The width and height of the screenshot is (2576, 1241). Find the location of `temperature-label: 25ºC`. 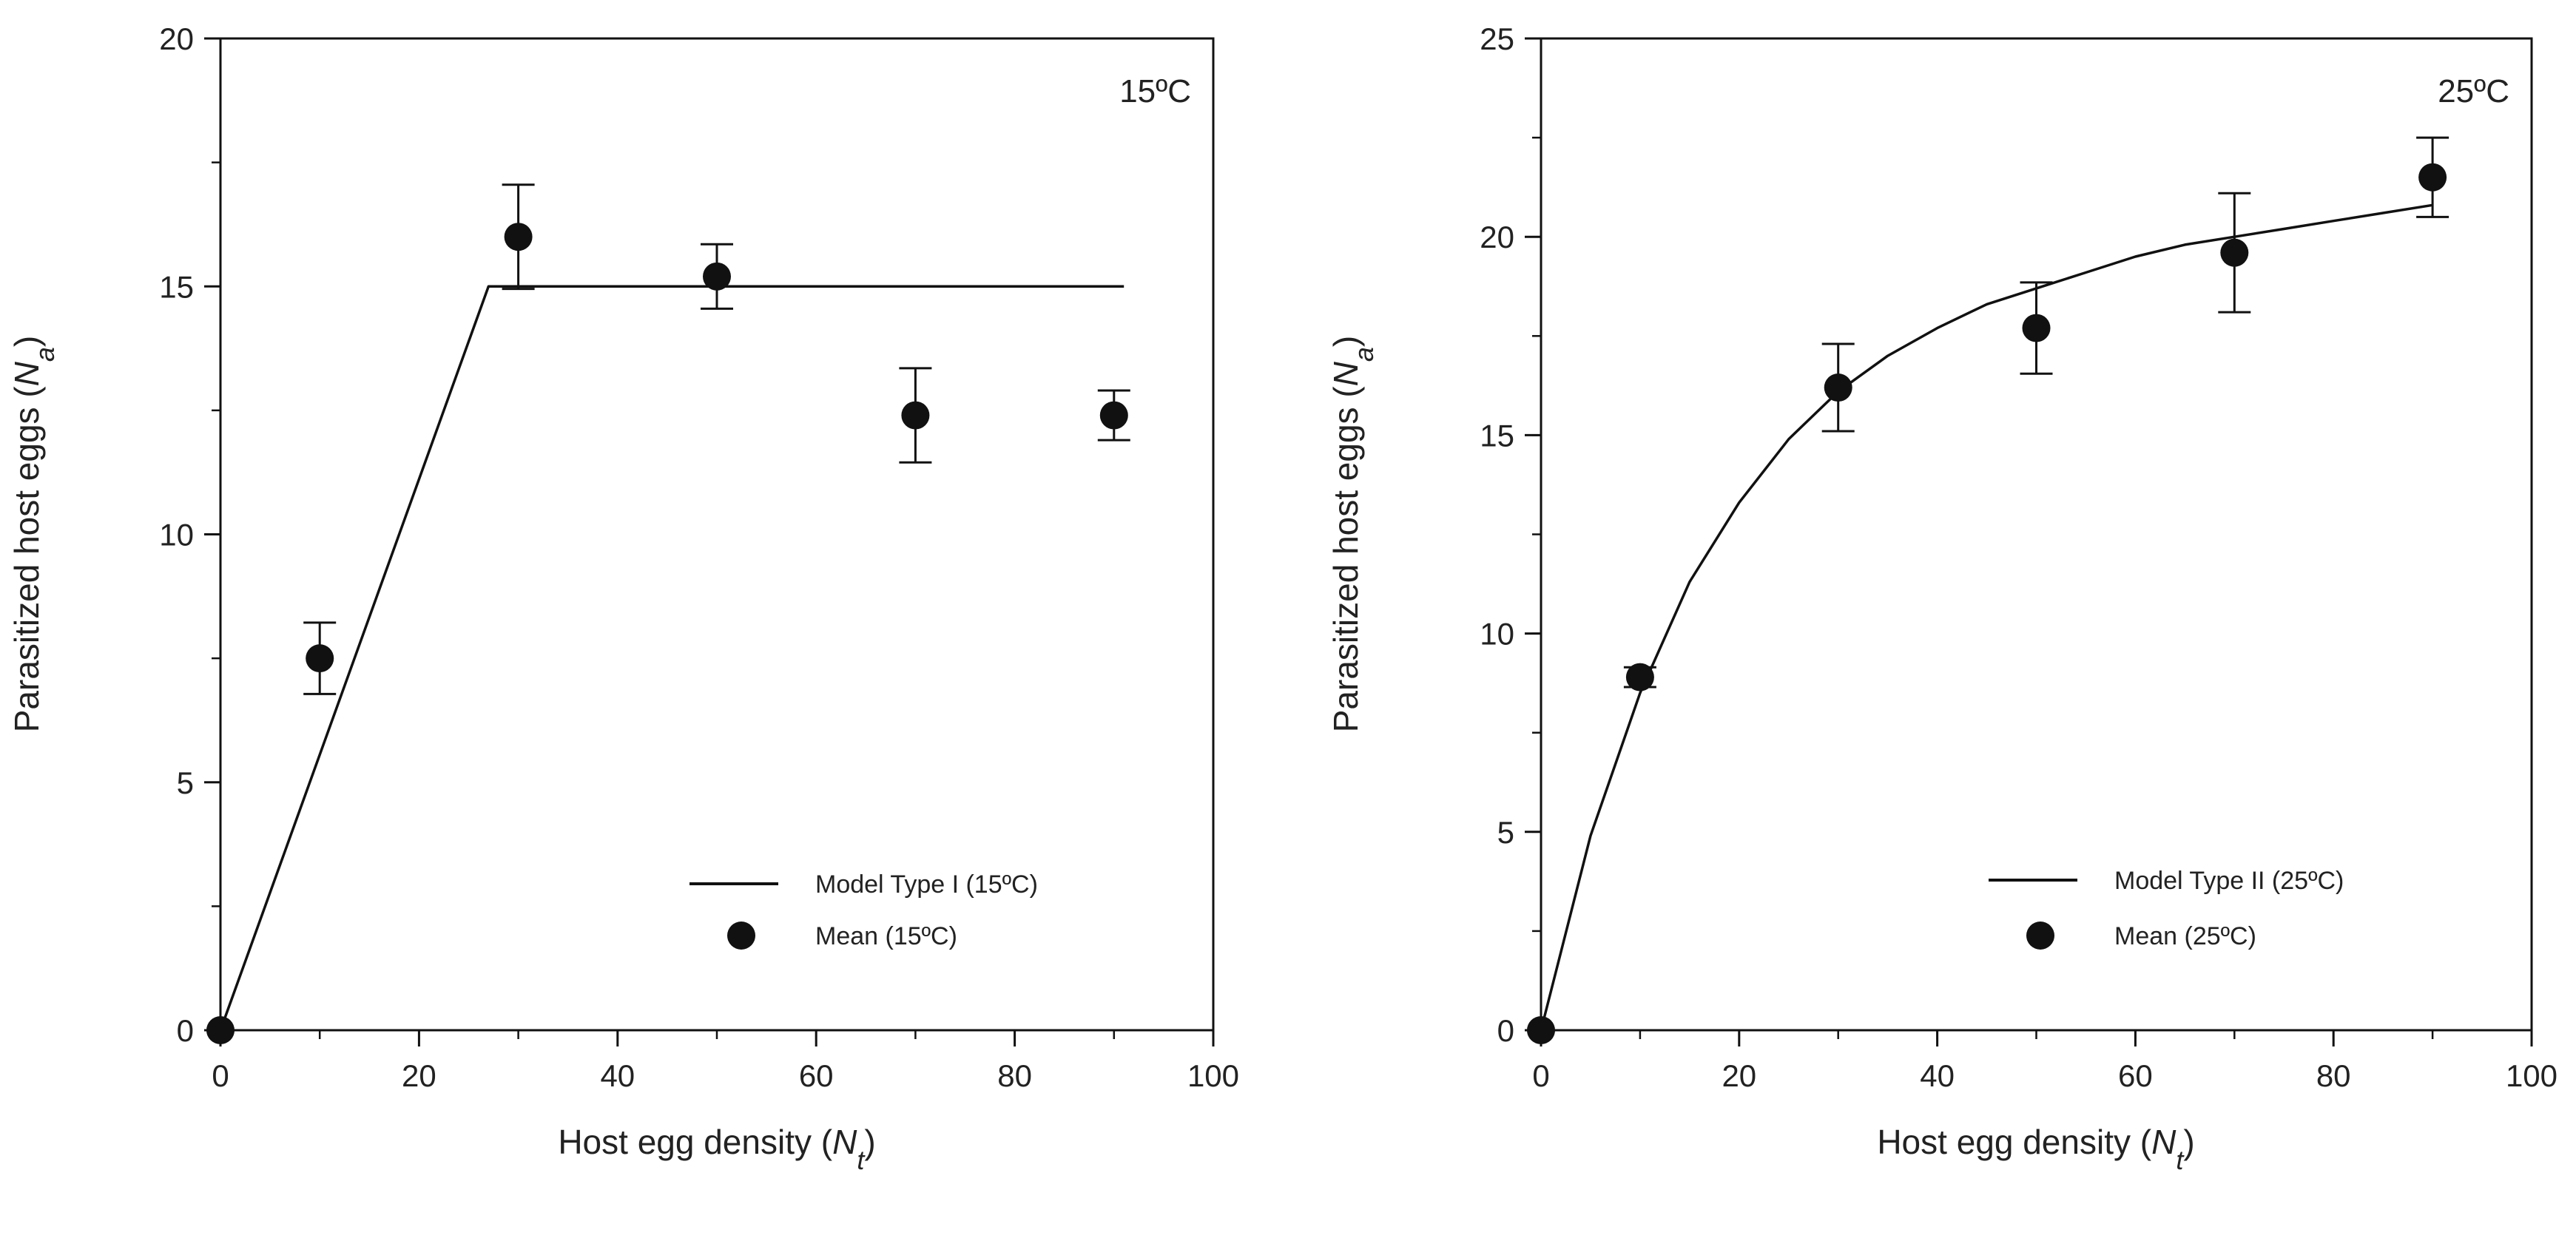

temperature-label: 25ºC is located at coordinates (2473, 91).